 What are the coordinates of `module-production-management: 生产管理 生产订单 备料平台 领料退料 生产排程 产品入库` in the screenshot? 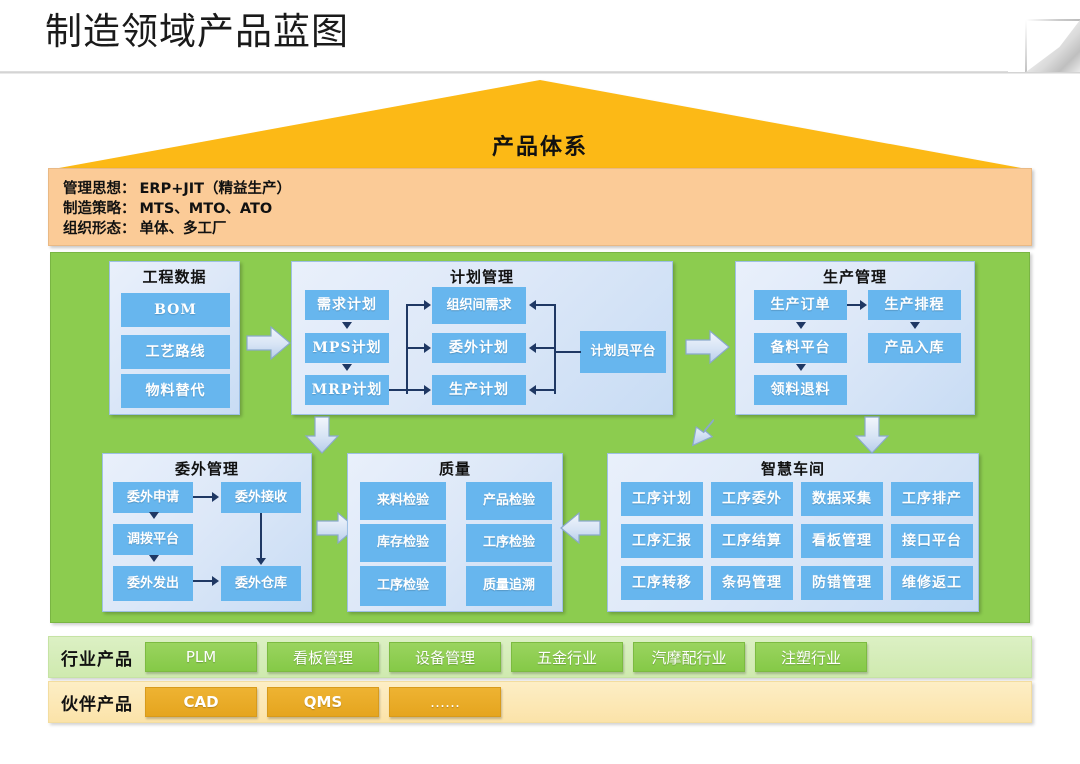 It's located at (855, 338).